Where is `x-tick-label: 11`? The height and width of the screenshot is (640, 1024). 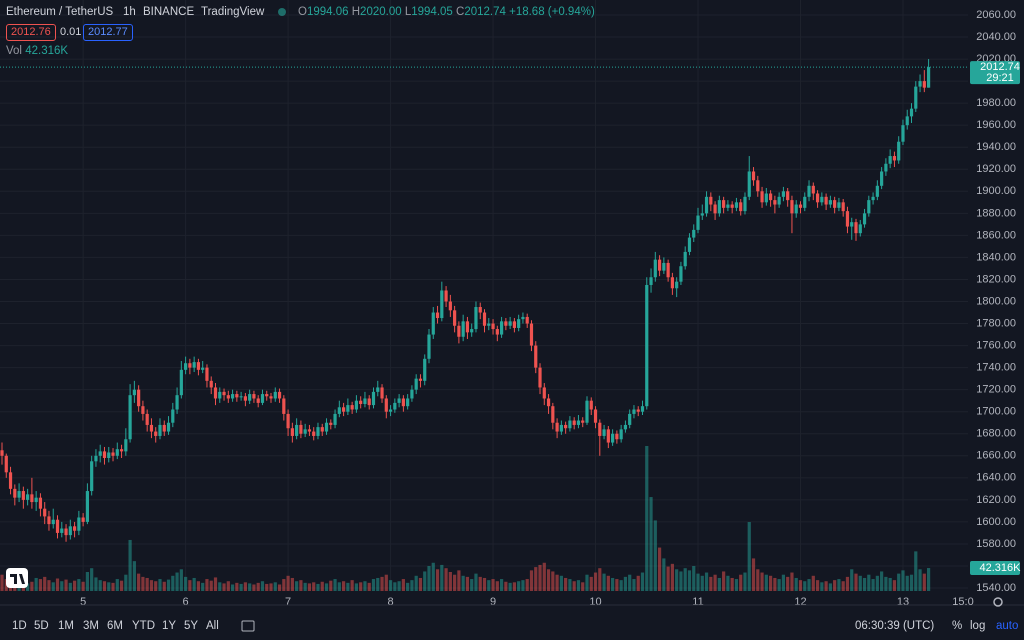
x-tick-label: 11 is located at coordinates (697, 602).